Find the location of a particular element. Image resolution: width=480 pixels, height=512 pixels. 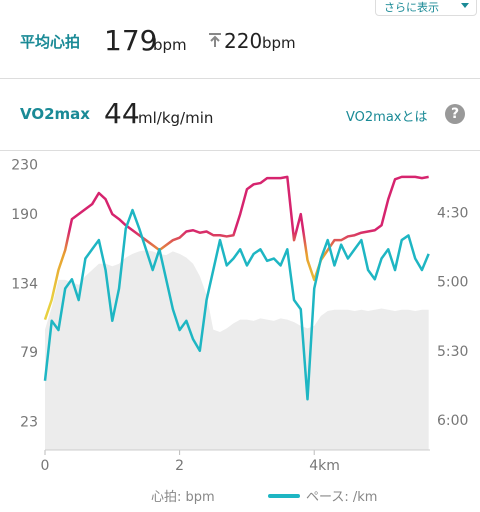

x-tick-label: 0 is located at coordinates (45, 466).